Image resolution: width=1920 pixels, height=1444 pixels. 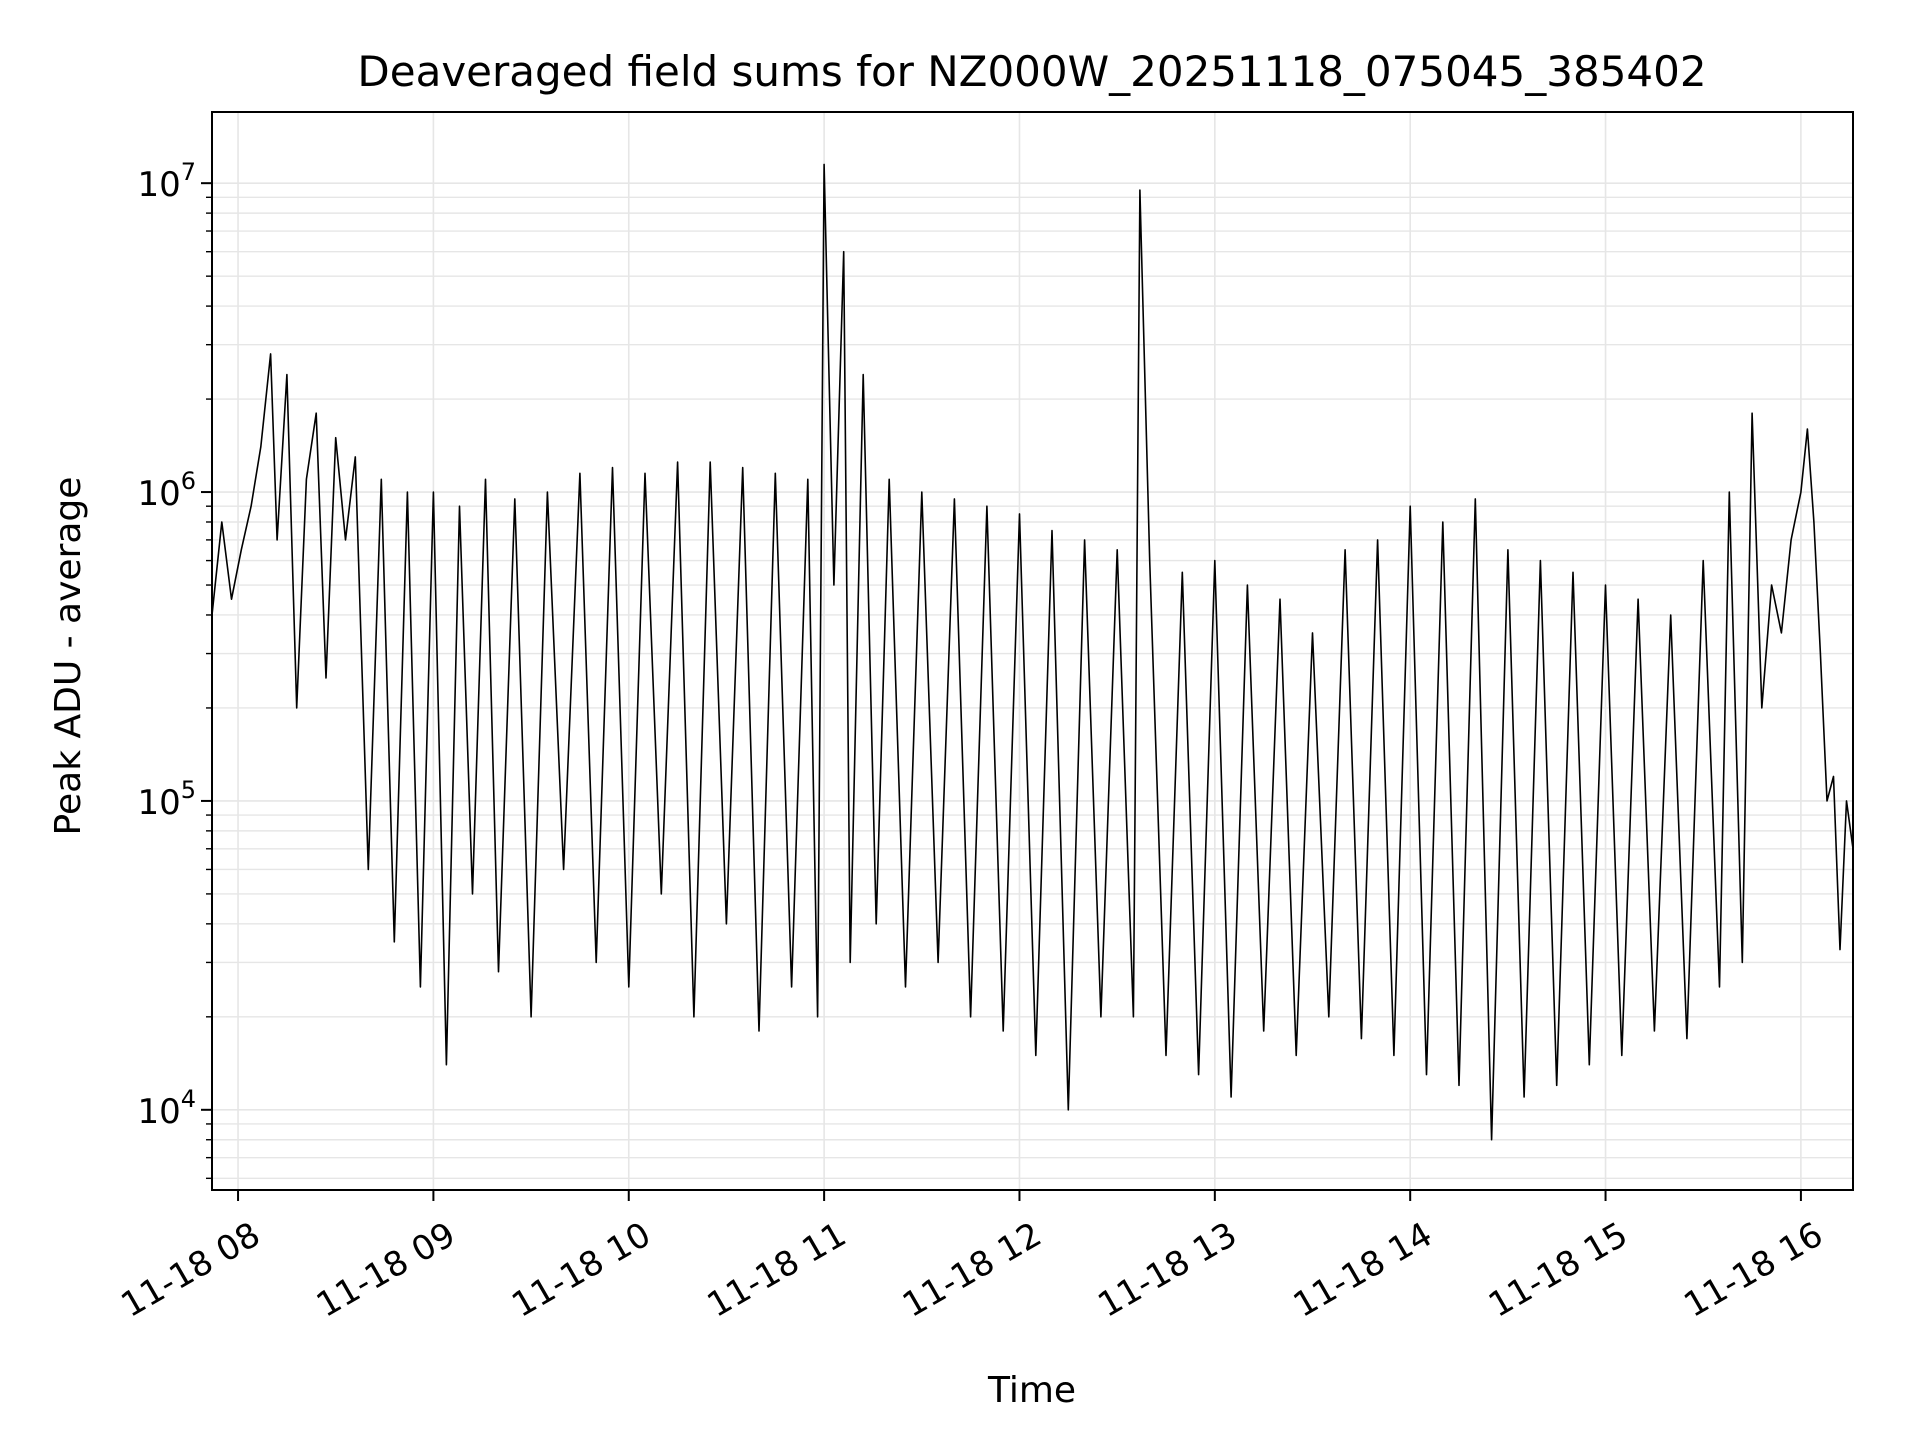 I want to click on y-axis-label: Peak ADU - average, so click(x=68, y=656).